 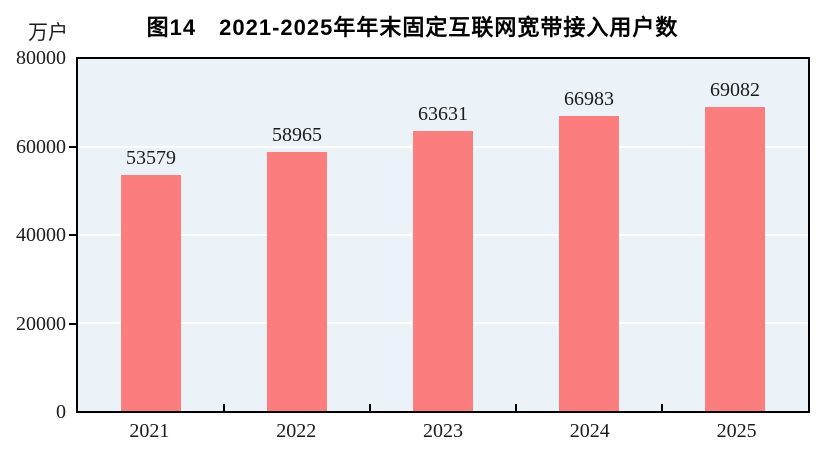 I want to click on bar-2023, so click(x=443, y=271).